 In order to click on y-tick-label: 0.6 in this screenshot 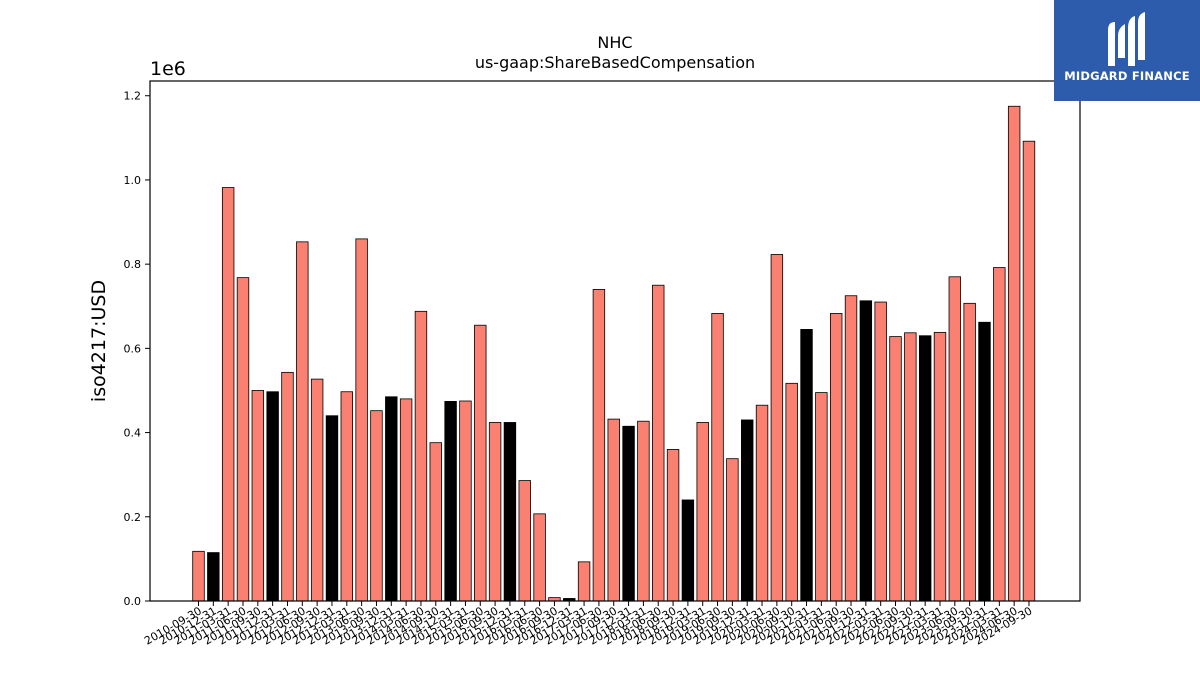, I will do `click(133, 348)`.